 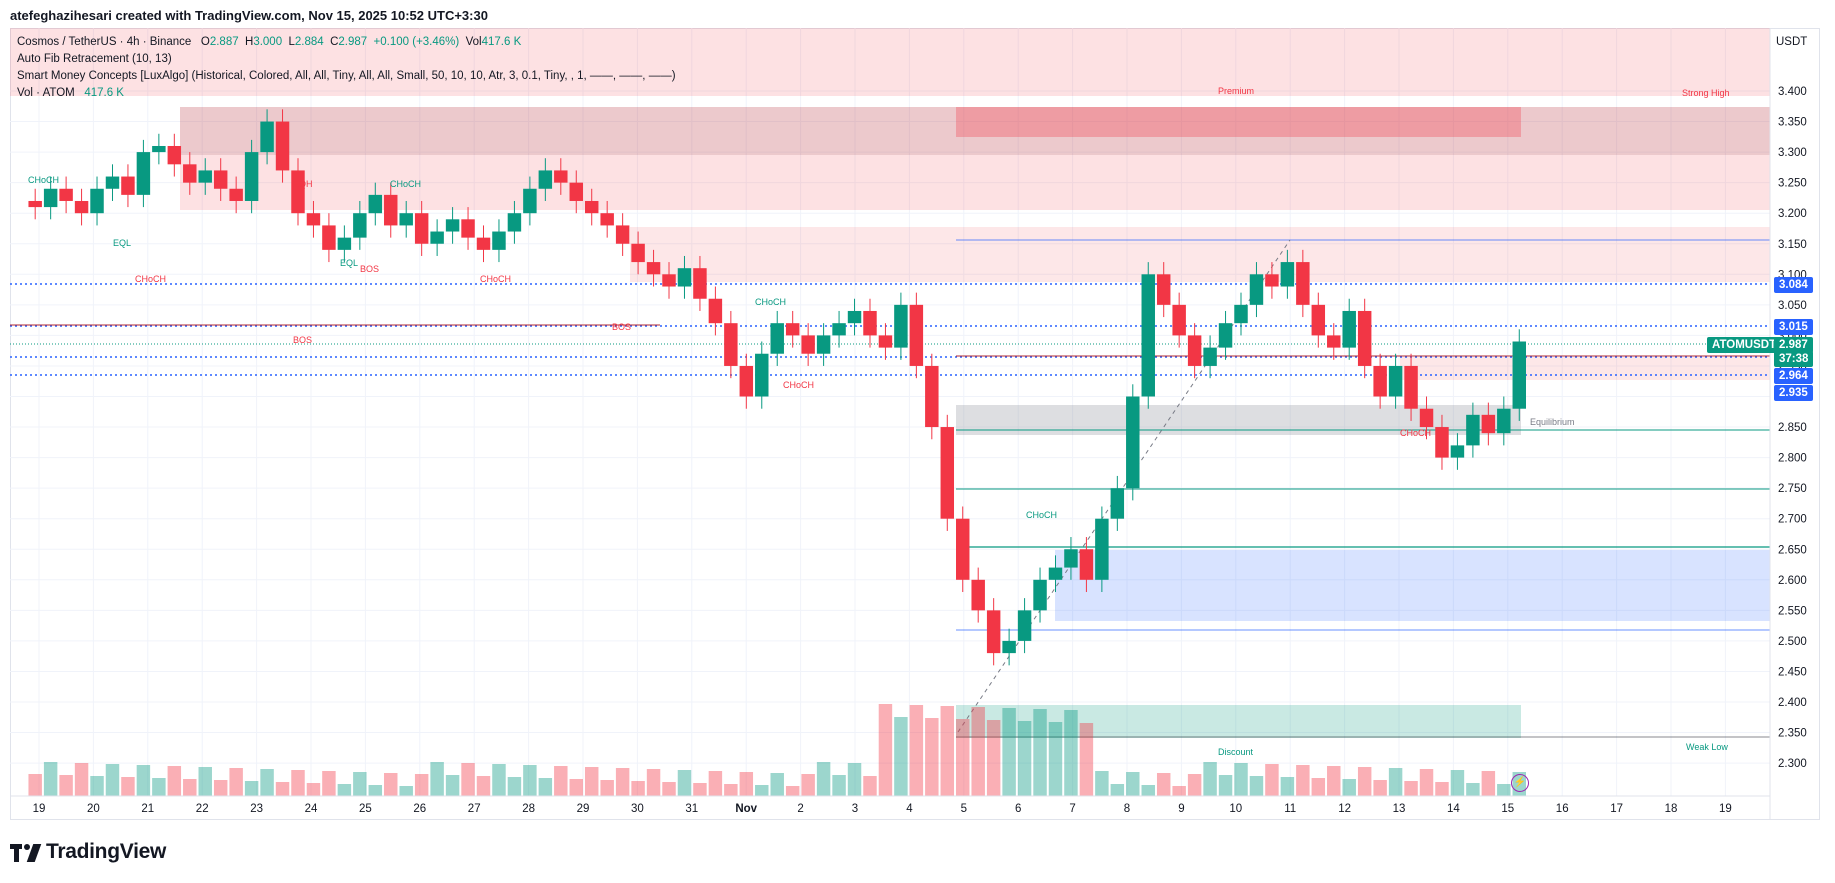 What do you see at coordinates (309, 42) in the screenshot?
I see `low-value: 2.884` at bounding box center [309, 42].